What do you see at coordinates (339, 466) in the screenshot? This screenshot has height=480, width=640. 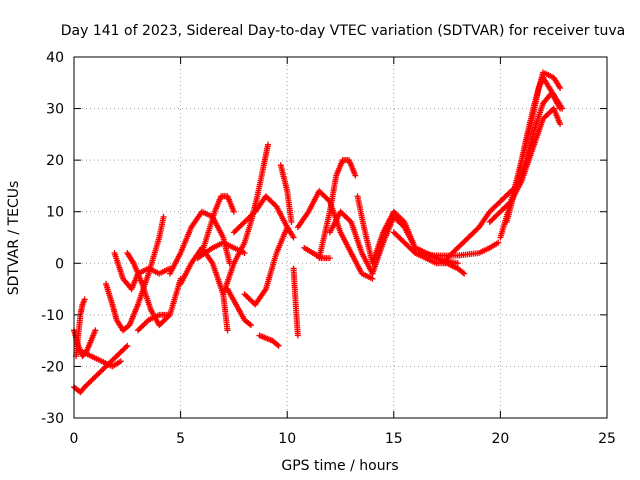 I see `x-axis-label: GPS time / hours` at bounding box center [339, 466].